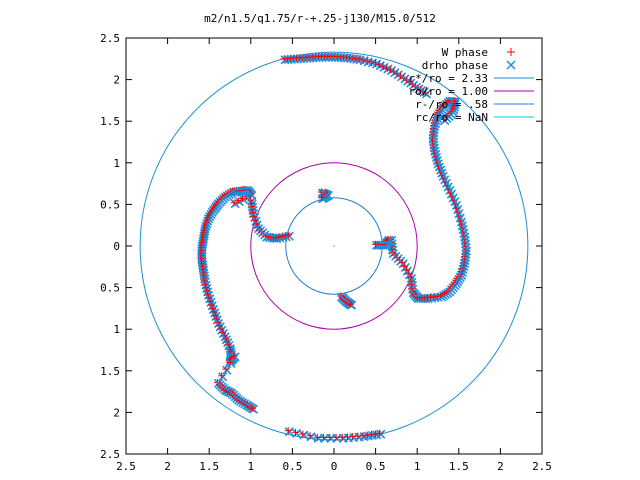  Describe the element at coordinates (116, 163) in the screenshot. I see `y-tick-label: 1` at that location.